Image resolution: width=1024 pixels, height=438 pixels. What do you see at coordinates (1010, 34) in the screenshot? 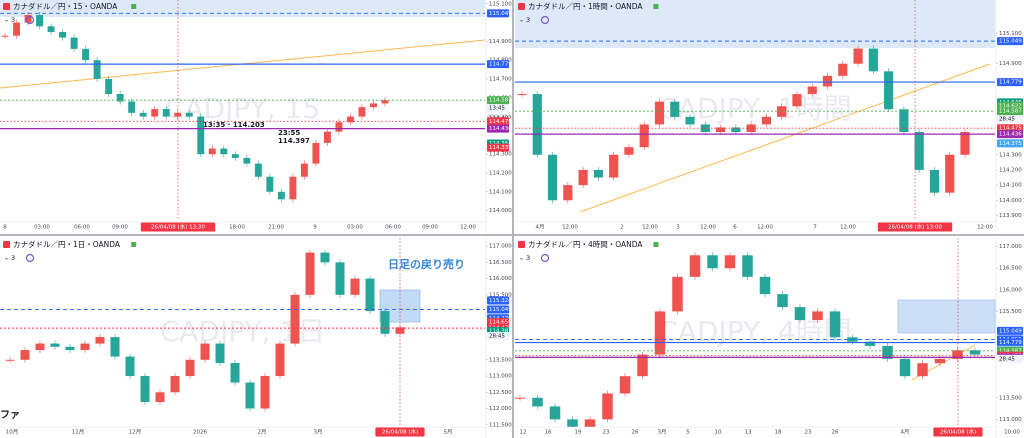
I see `y-tick-label: 115.100` at bounding box center [1010, 34].